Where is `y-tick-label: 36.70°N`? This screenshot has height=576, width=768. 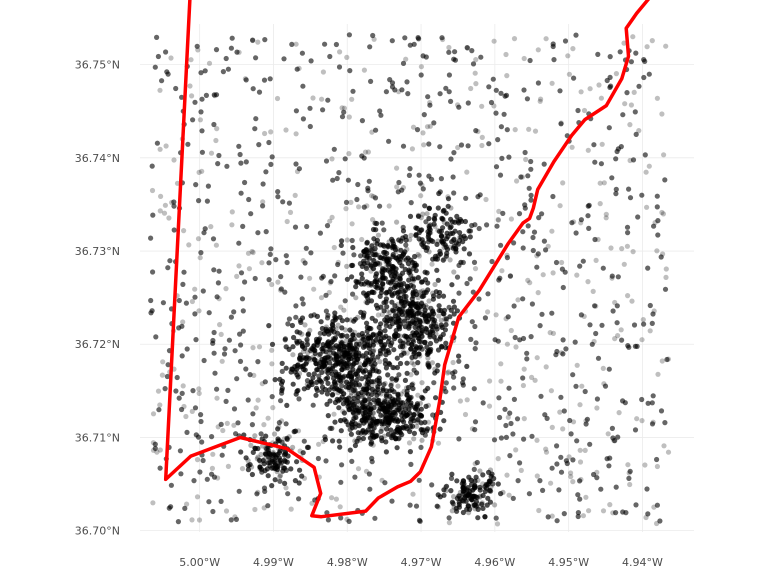 y-tick-label: 36.70°N is located at coordinates (97, 531).